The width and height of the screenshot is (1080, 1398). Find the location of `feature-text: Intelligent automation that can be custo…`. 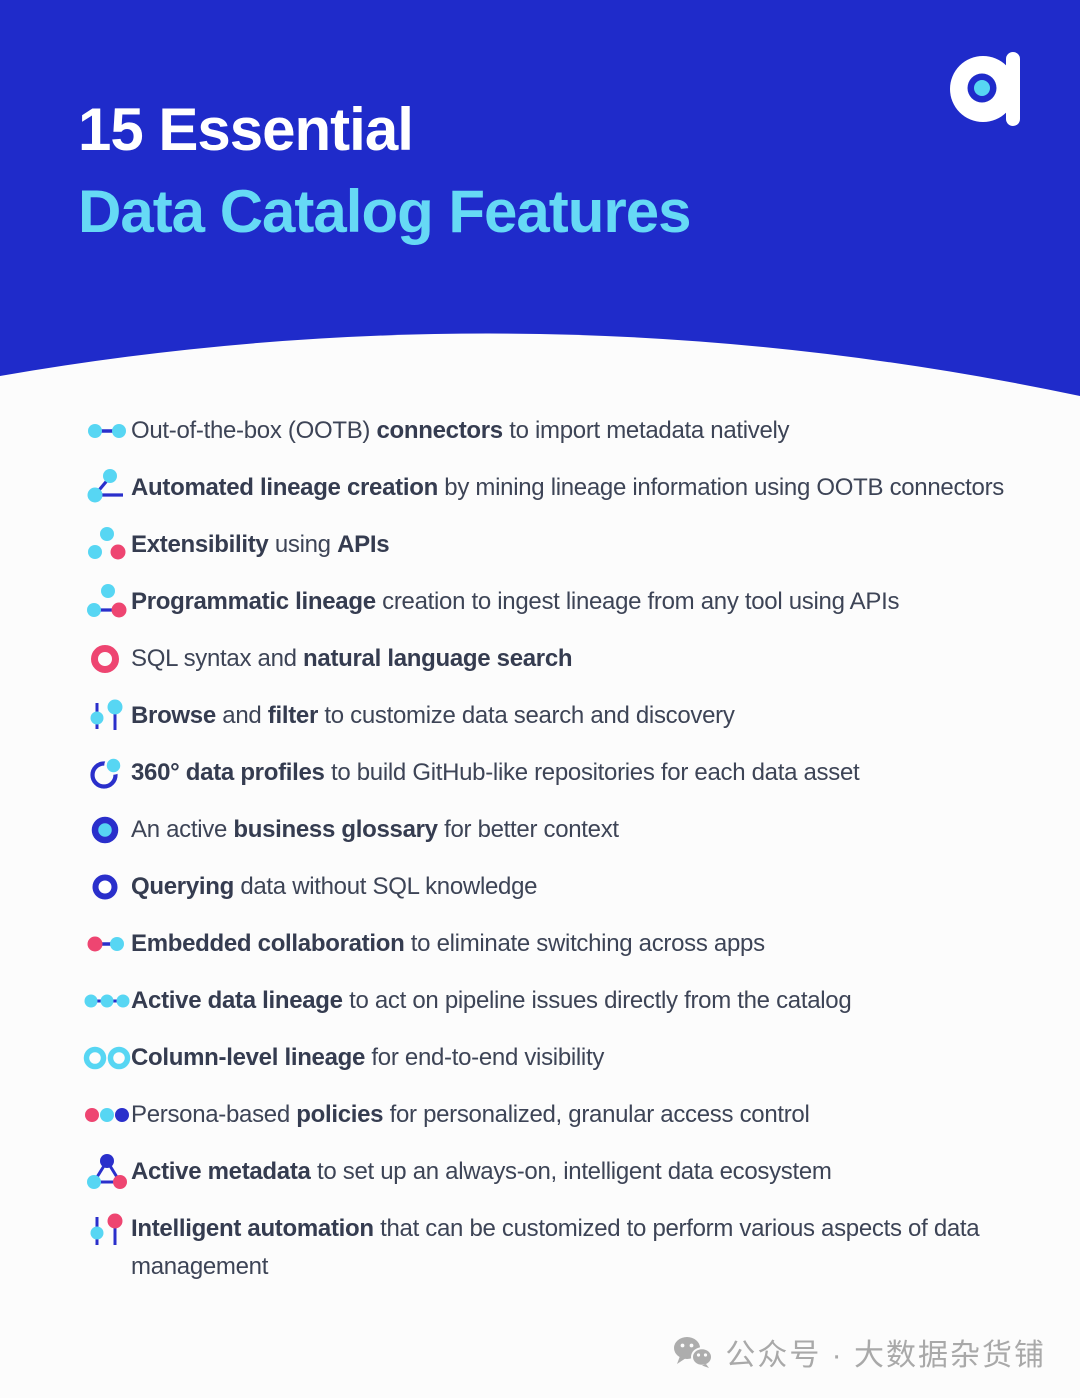

feature-text: Intelligent automation that can be custo… is located at coordinates (555, 1247).